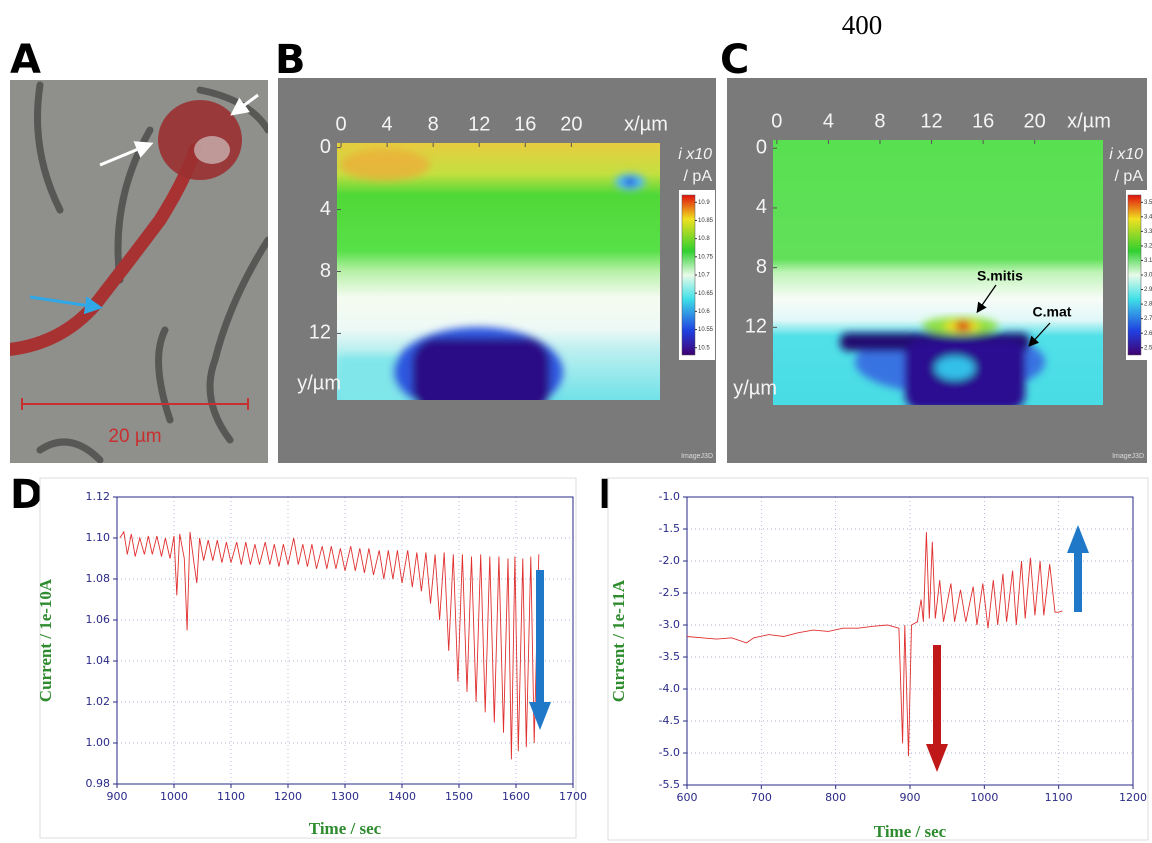 Image resolution: width=1152 pixels, height=843 pixels. I want to click on micrograph, so click(139, 271).